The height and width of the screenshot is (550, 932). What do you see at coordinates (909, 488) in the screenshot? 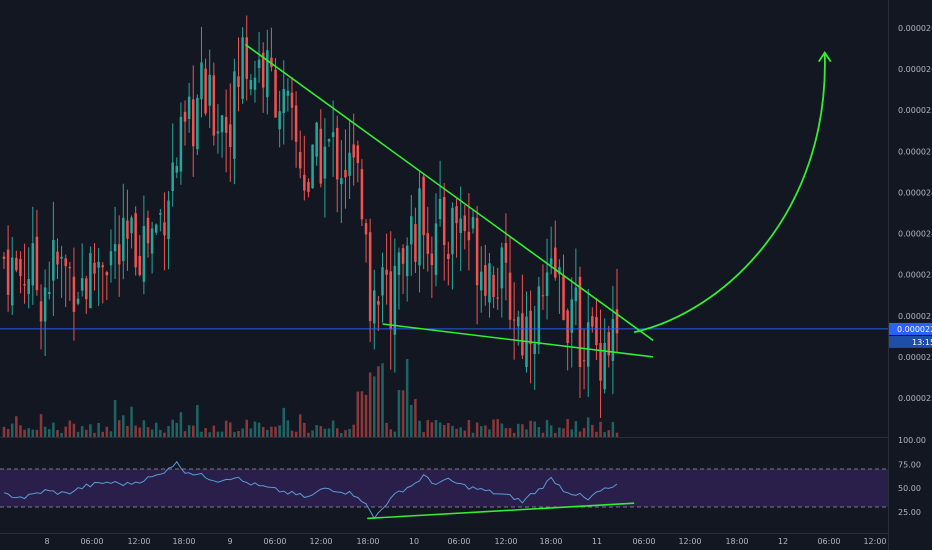
I see `rsi-tick-label: 50.00` at bounding box center [909, 488].